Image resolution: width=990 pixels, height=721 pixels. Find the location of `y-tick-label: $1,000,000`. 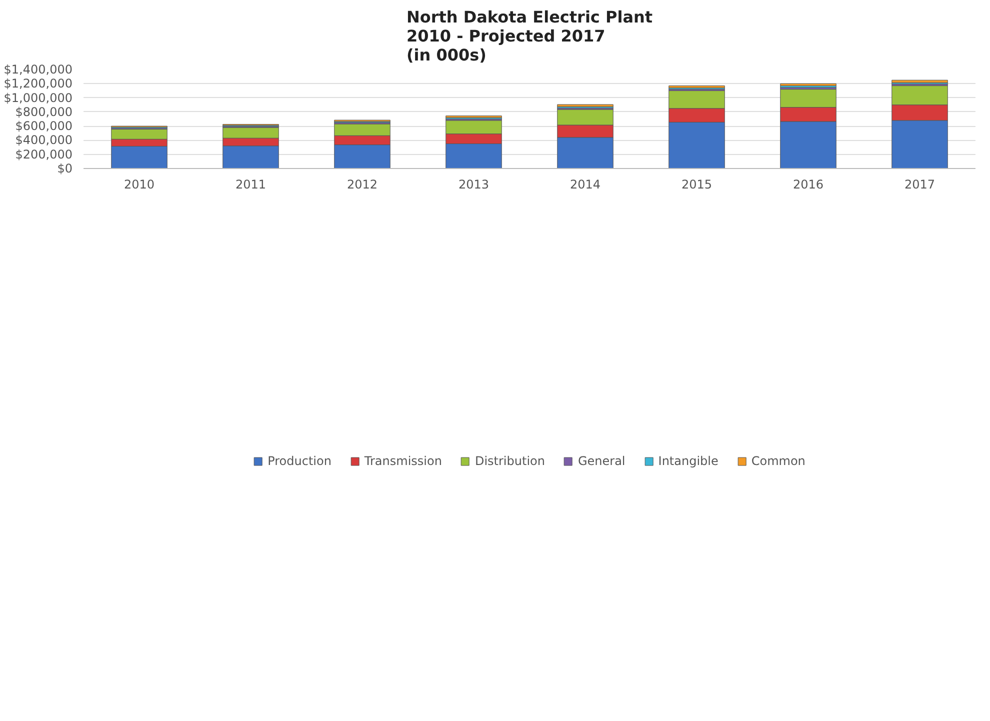

y-tick-label: $1,000,000 is located at coordinates (38, 97).